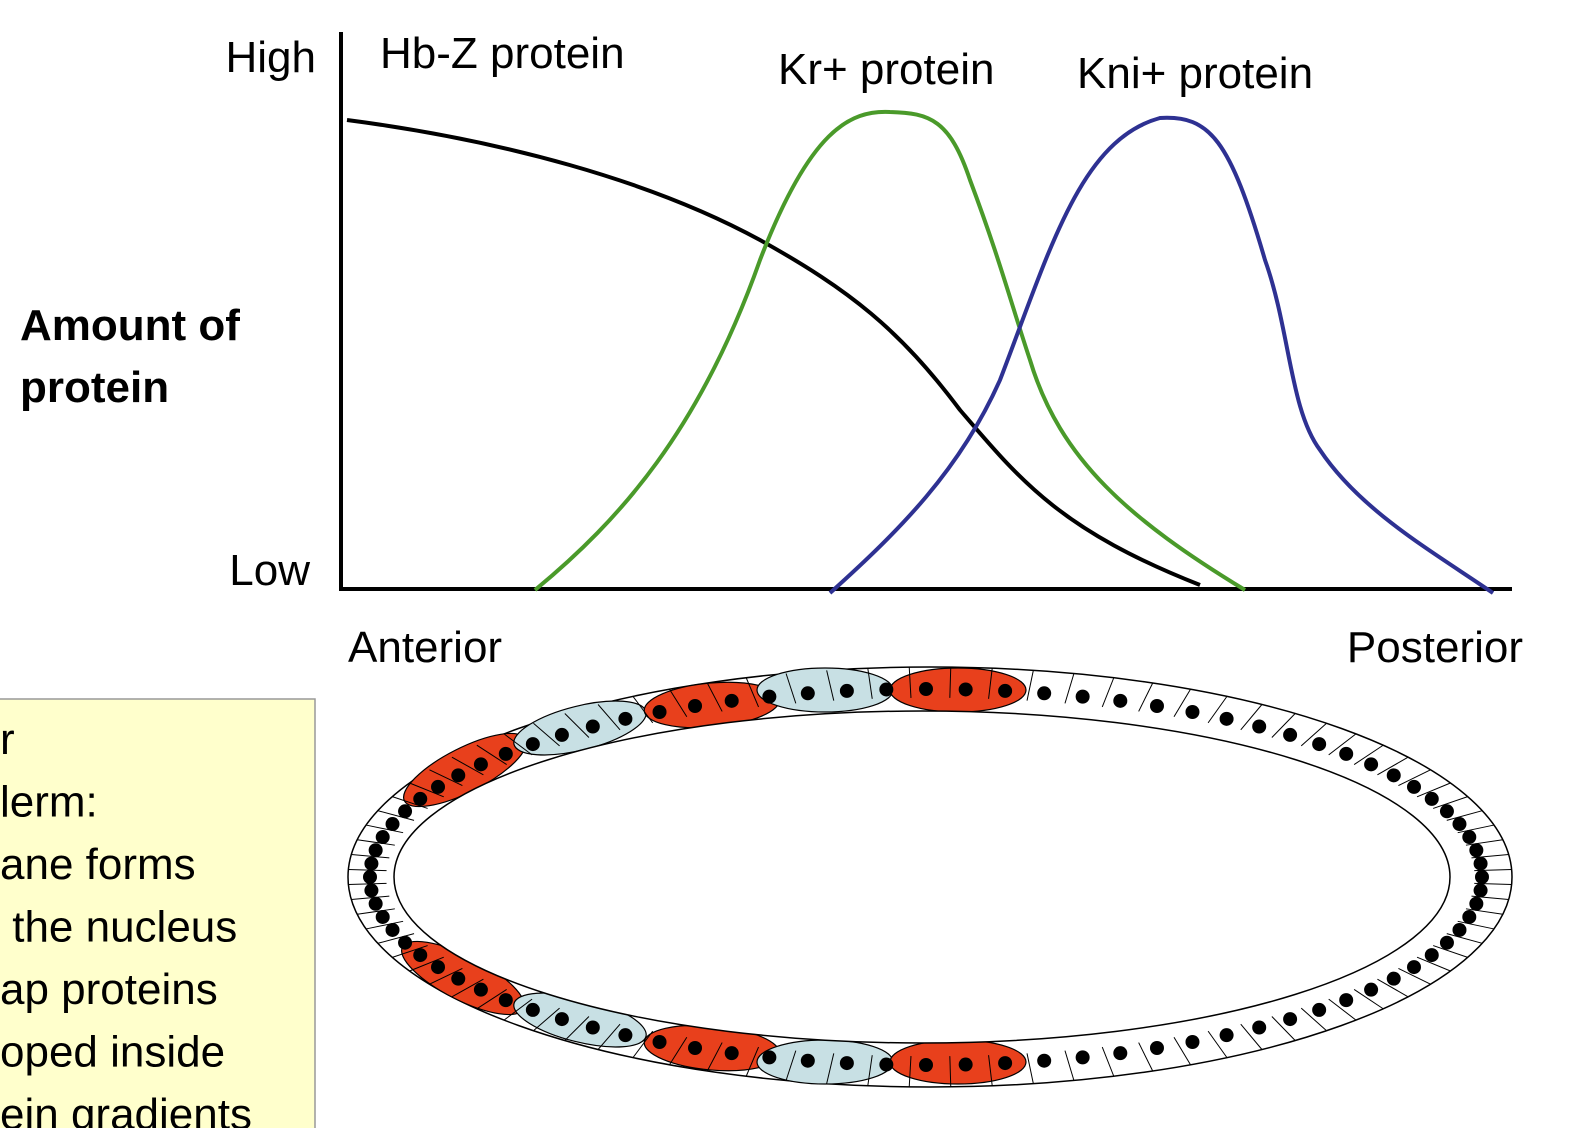  What do you see at coordinates (1435, 647) in the screenshot?
I see `posterior-label: Posterior` at bounding box center [1435, 647].